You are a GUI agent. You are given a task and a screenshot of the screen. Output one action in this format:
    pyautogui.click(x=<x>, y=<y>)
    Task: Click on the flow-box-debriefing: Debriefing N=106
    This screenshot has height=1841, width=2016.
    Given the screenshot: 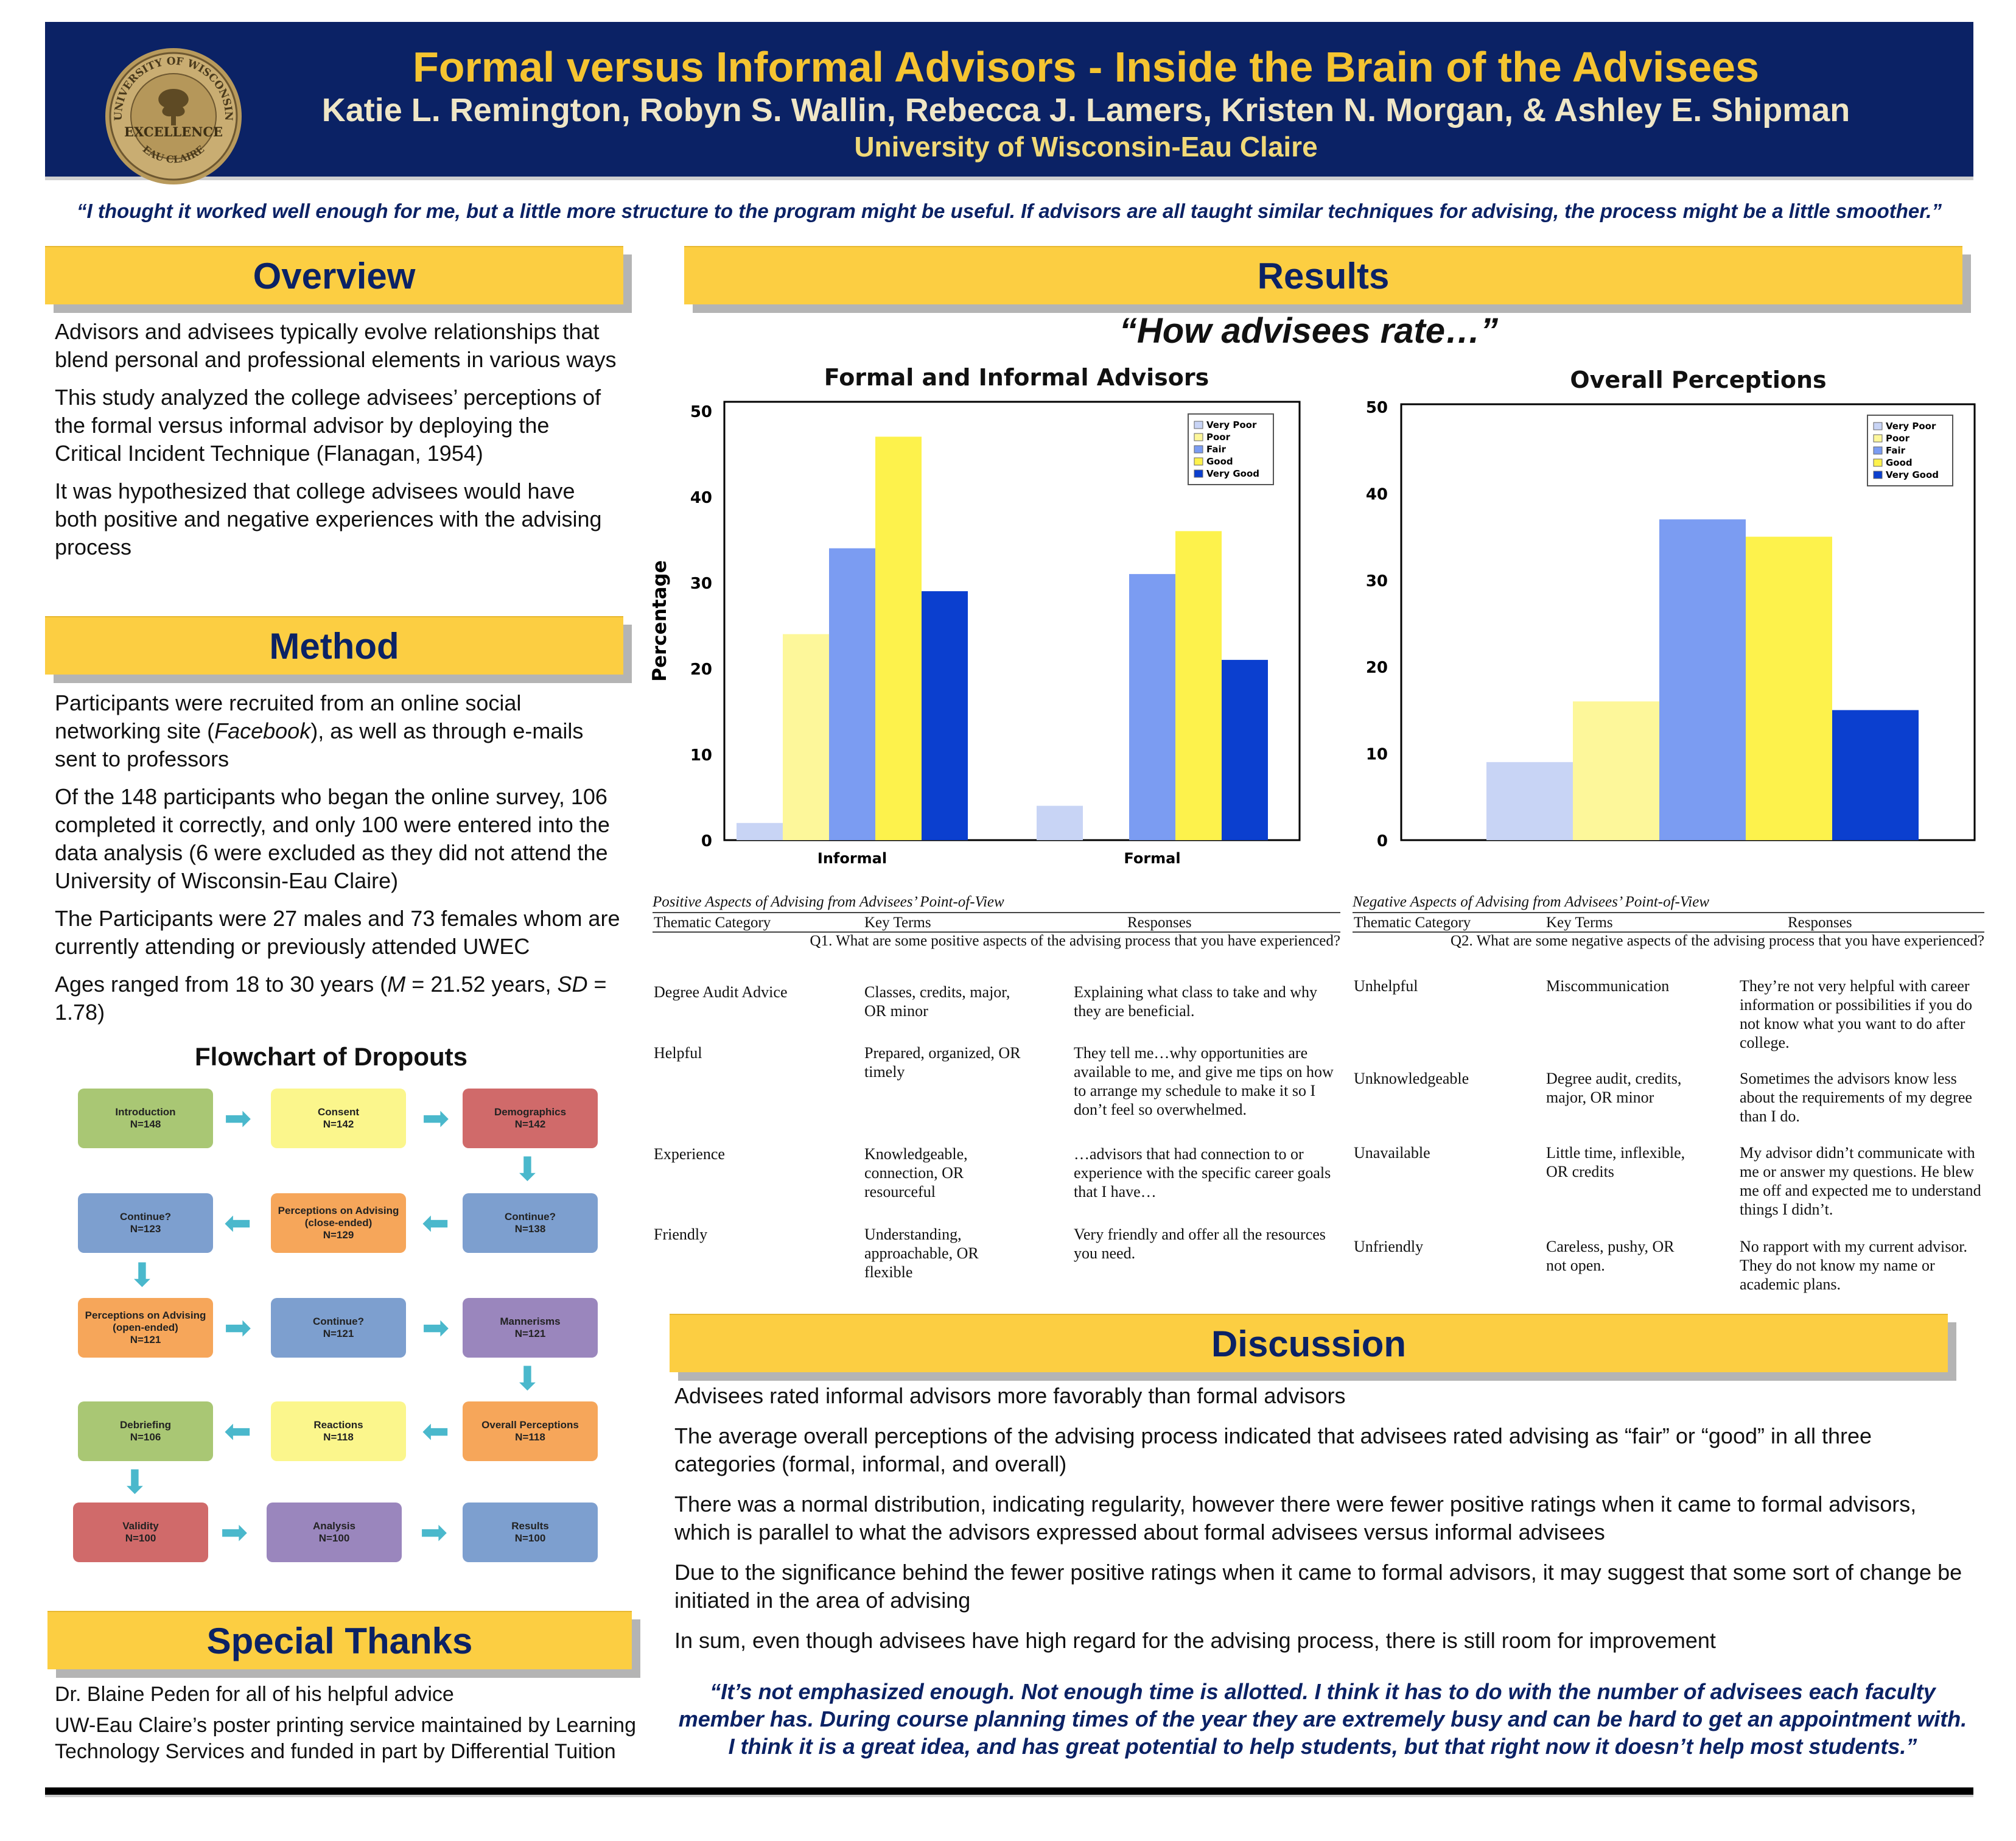 What is the action you would take?
    pyautogui.click(x=145, y=1431)
    